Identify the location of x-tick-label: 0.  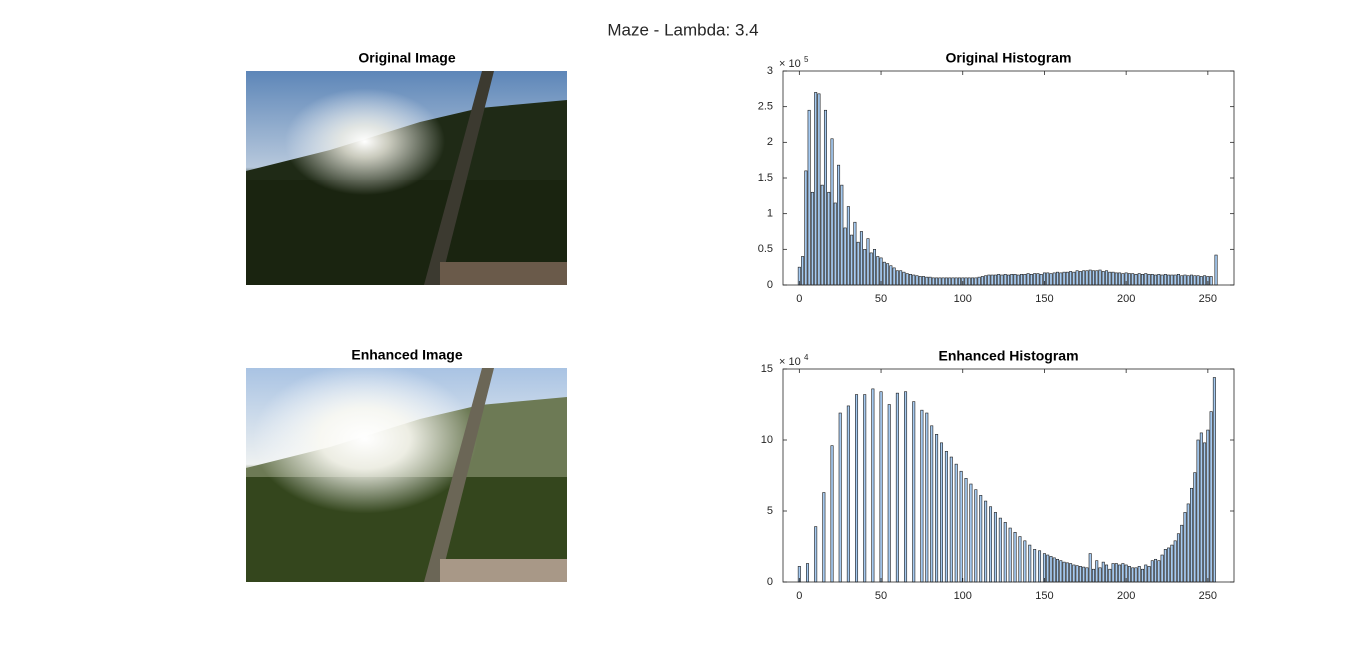
(799, 596).